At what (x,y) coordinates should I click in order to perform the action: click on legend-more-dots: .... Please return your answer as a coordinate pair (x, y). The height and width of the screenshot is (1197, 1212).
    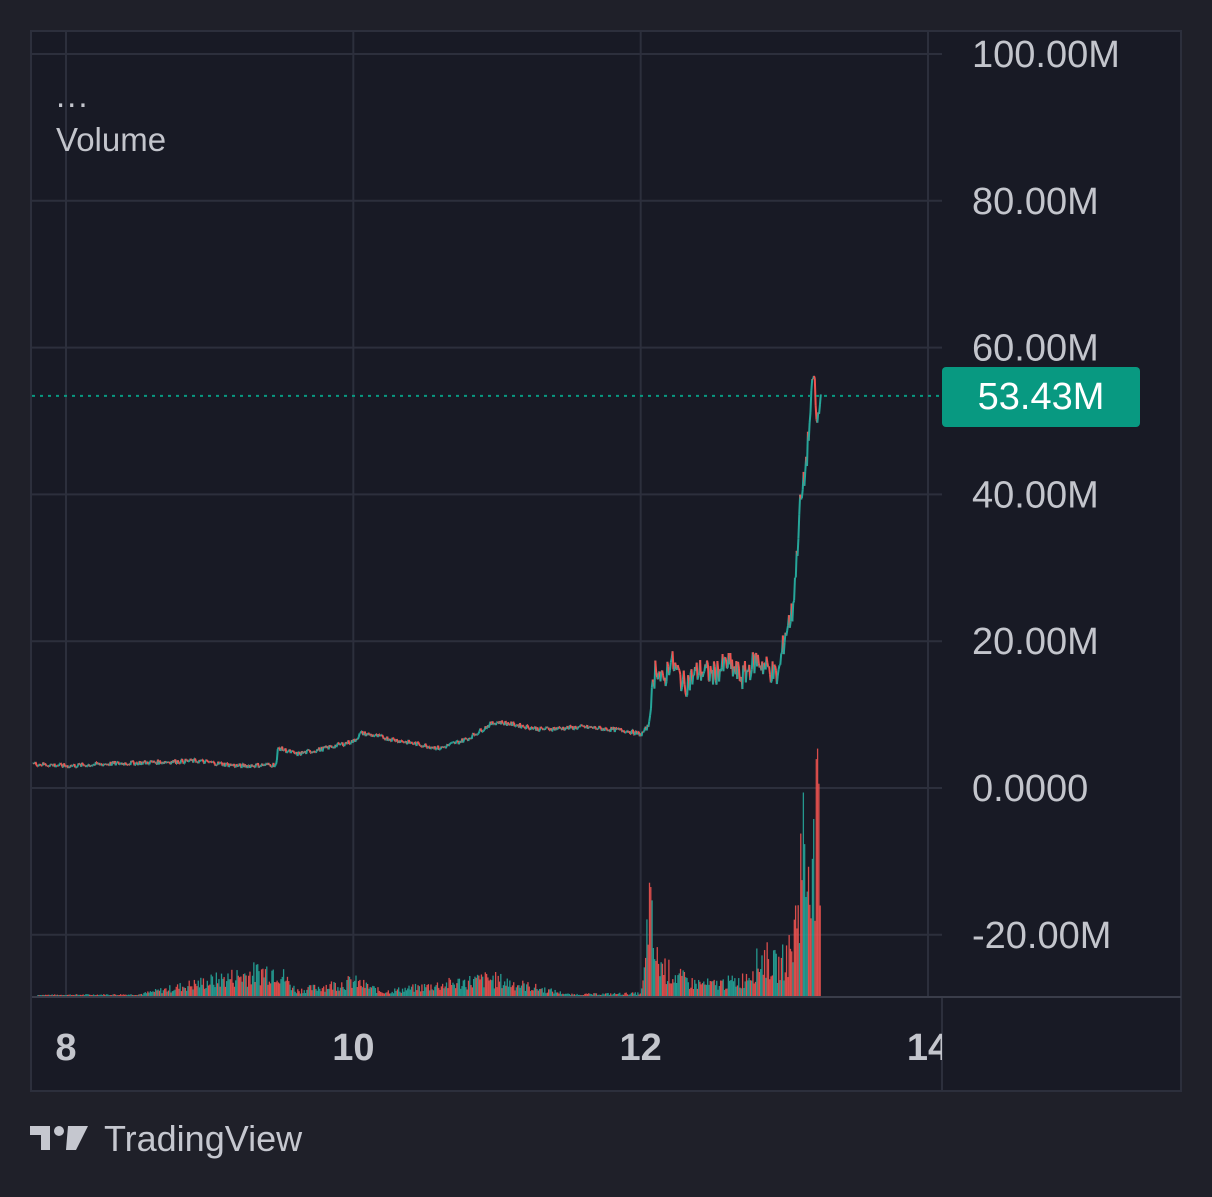
    Looking at the image, I should click on (73, 95).